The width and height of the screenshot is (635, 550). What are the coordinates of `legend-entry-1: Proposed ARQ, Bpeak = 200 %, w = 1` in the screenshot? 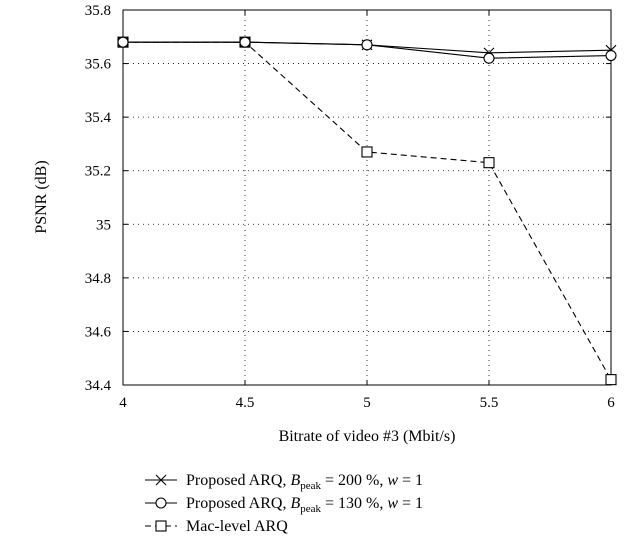 It's located at (284, 482).